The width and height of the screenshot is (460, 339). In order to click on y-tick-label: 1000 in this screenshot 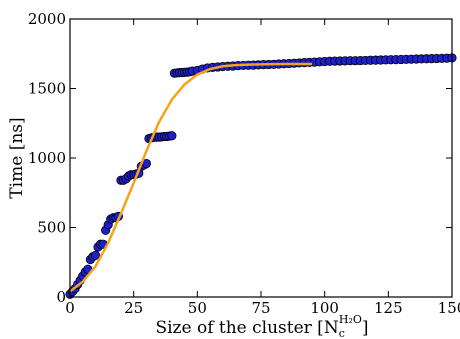, I will do `click(47, 158)`.